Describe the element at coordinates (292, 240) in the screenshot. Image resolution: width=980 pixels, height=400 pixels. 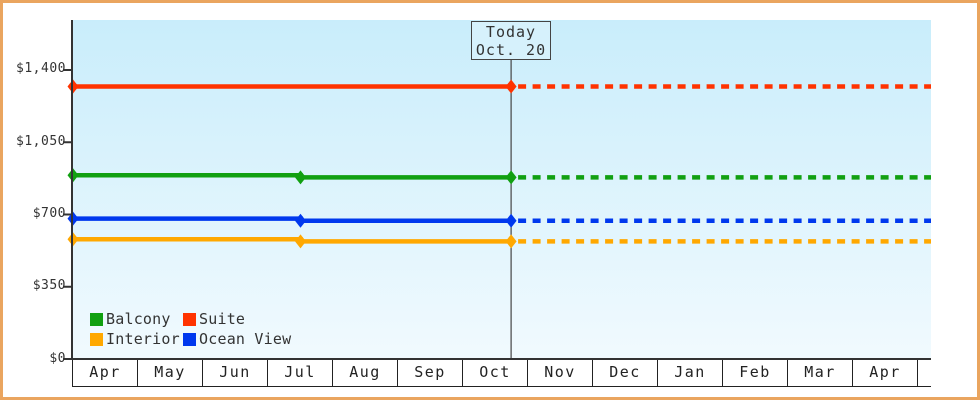
I see `series-line-interior` at that location.